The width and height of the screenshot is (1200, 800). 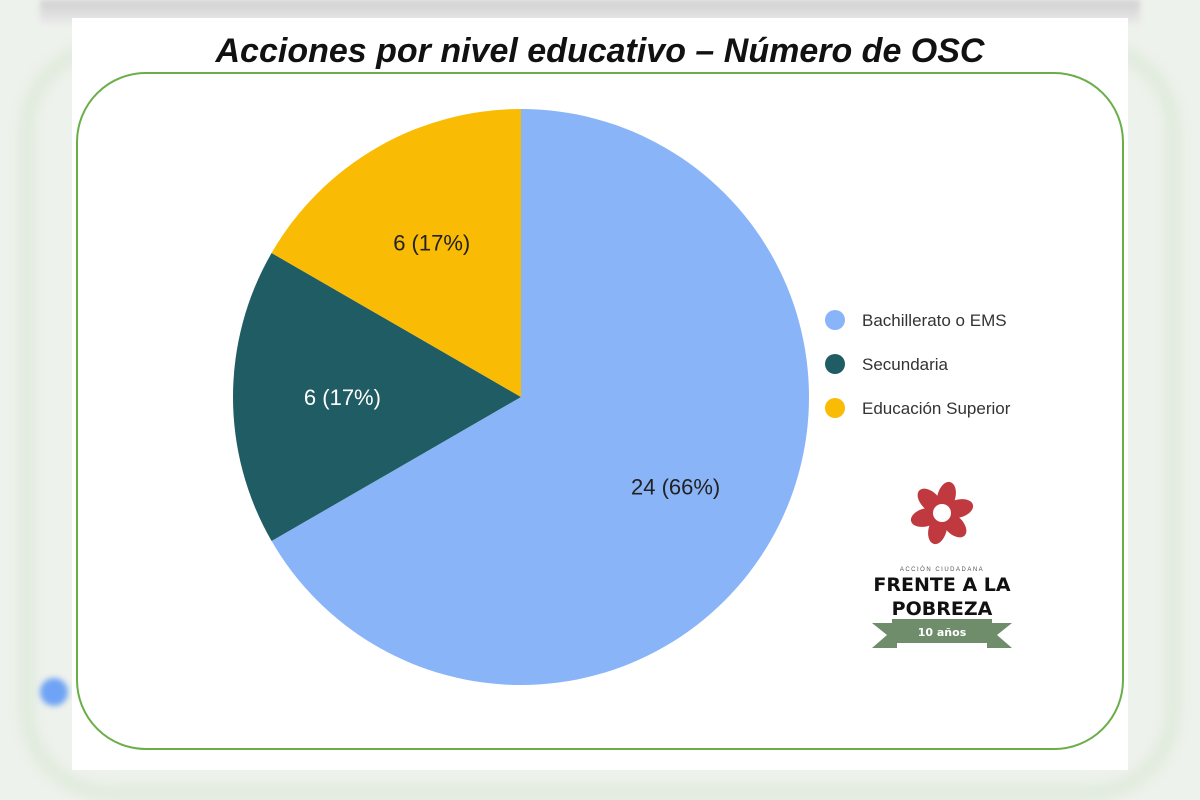 What do you see at coordinates (431, 242) in the screenshot?
I see `slice-label-educacion-superior: 6 (17%)` at bounding box center [431, 242].